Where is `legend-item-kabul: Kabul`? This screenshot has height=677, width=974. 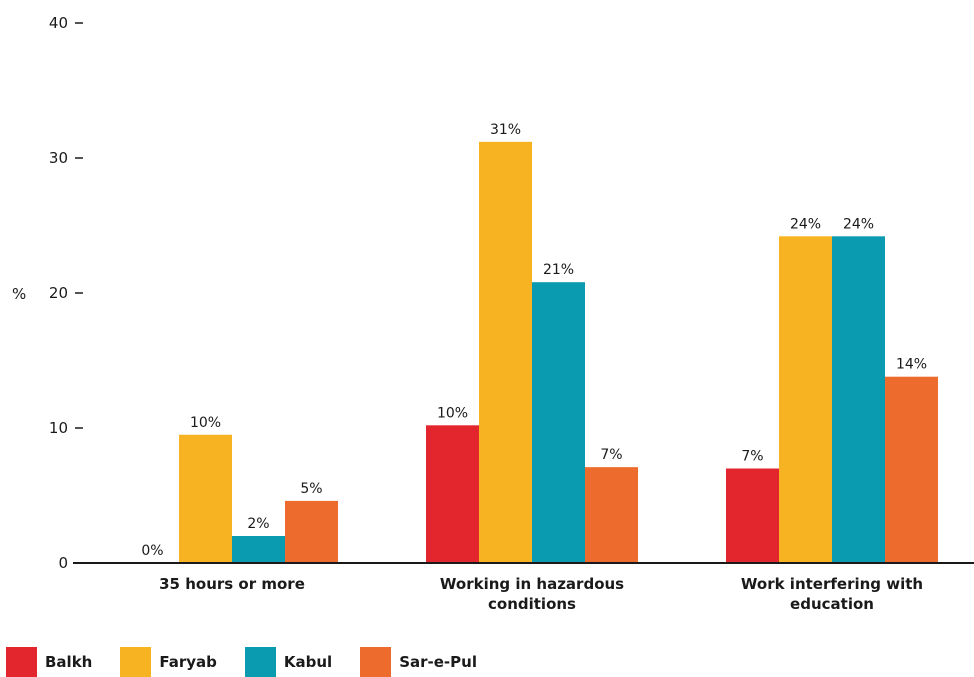 legend-item-kabul: Kabul is located at coordinates (288, 662).